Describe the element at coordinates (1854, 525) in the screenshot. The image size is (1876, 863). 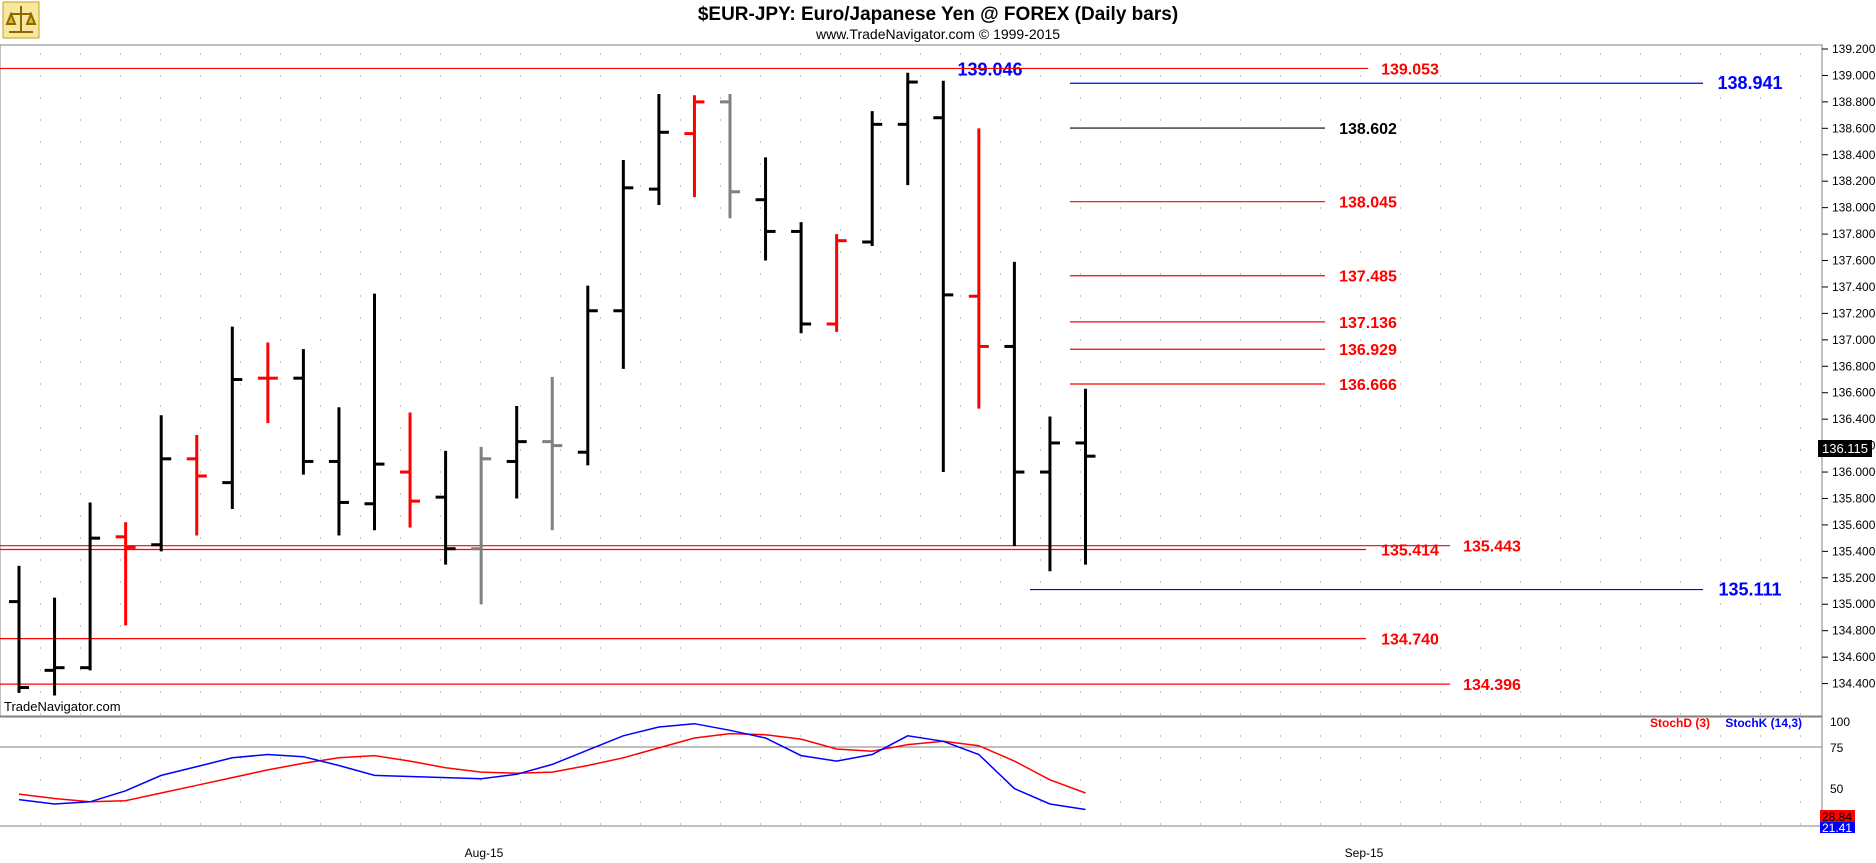
I see `y-tick-label: 135.600` at that location.